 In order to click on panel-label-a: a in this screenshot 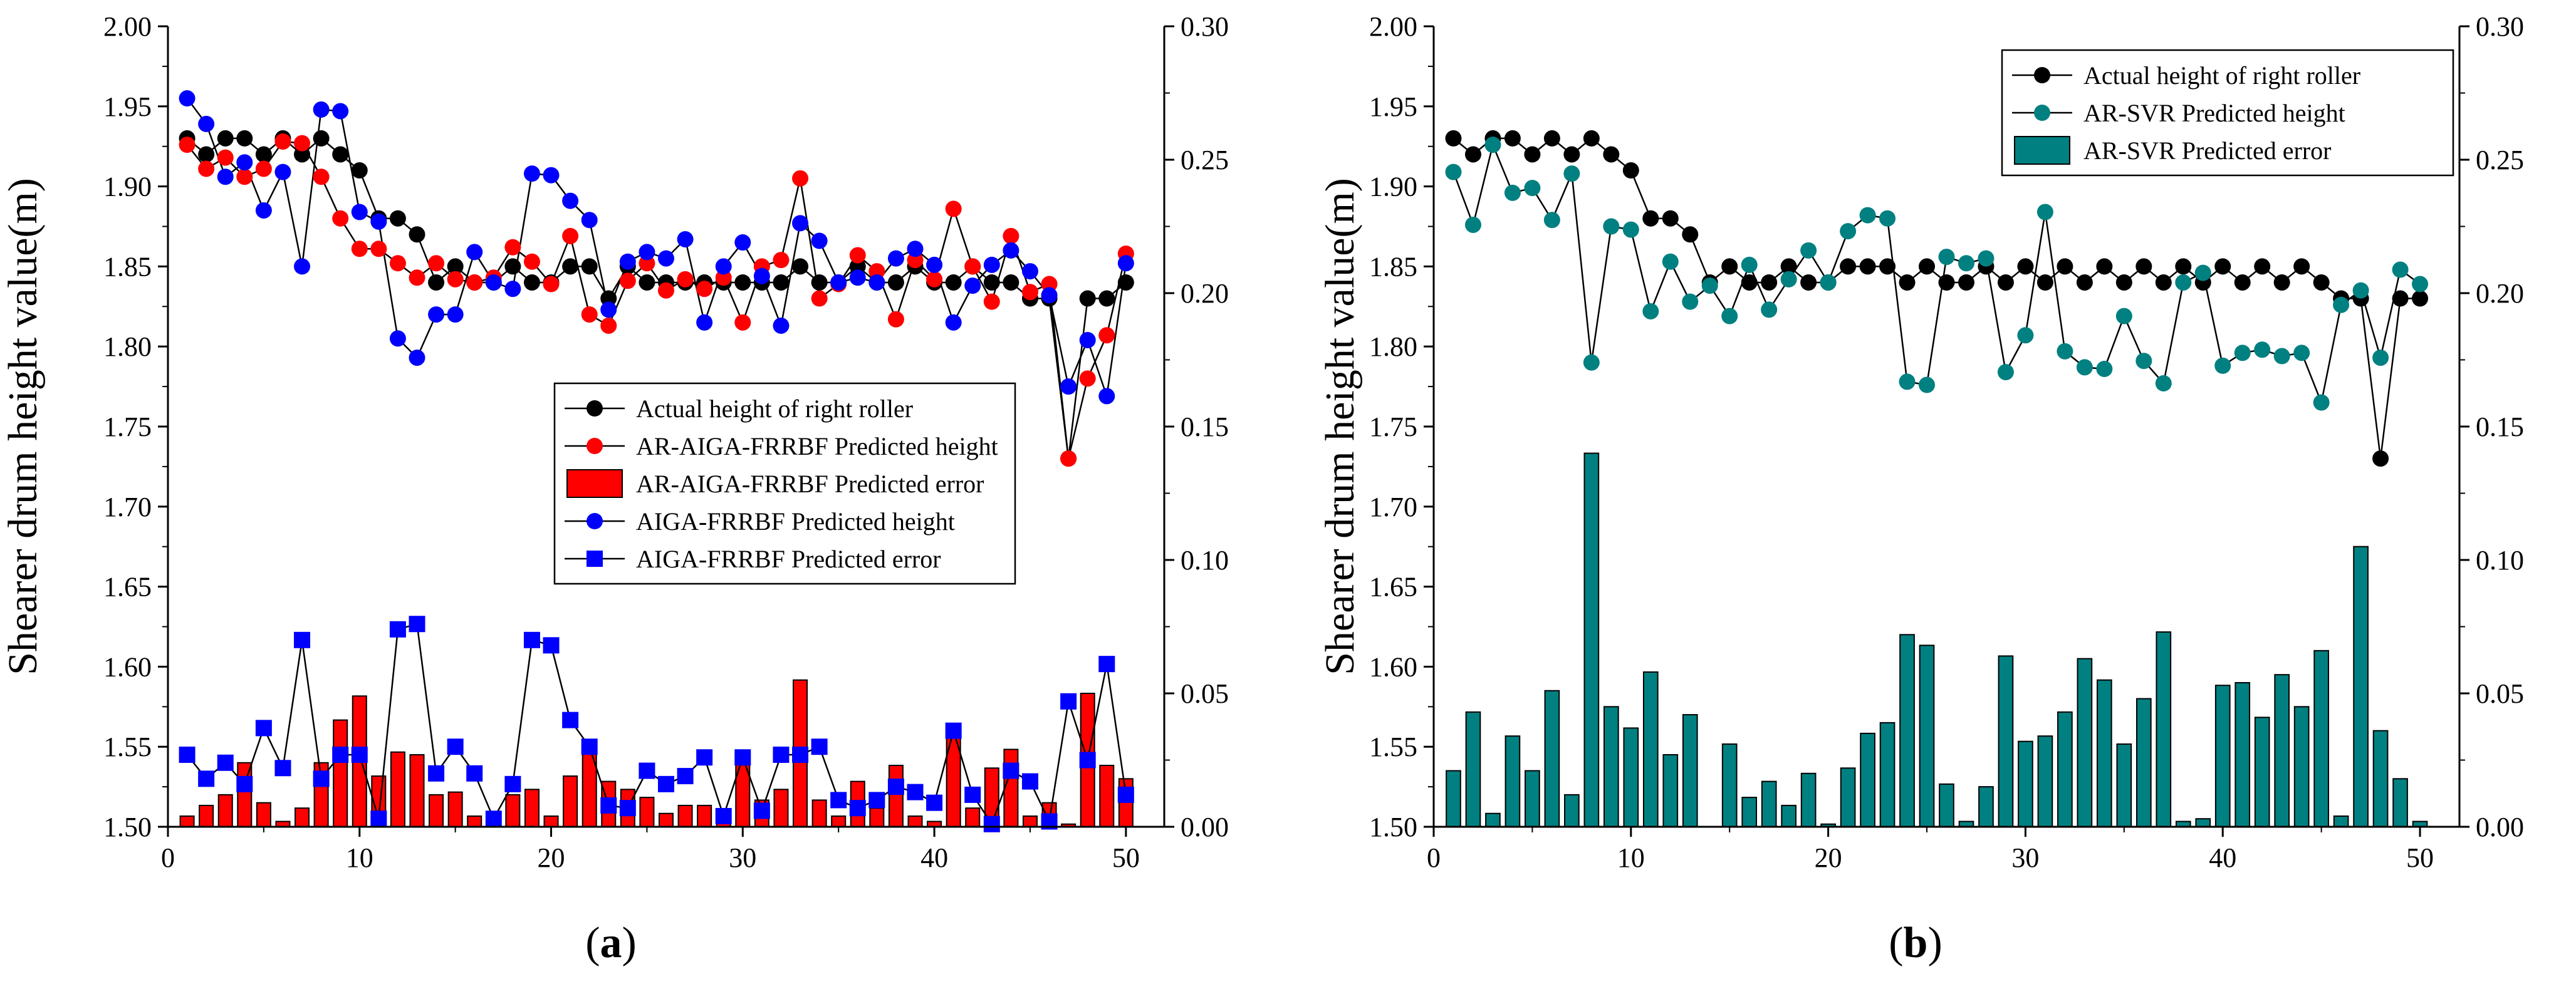, I will do `click(611, 943)`.